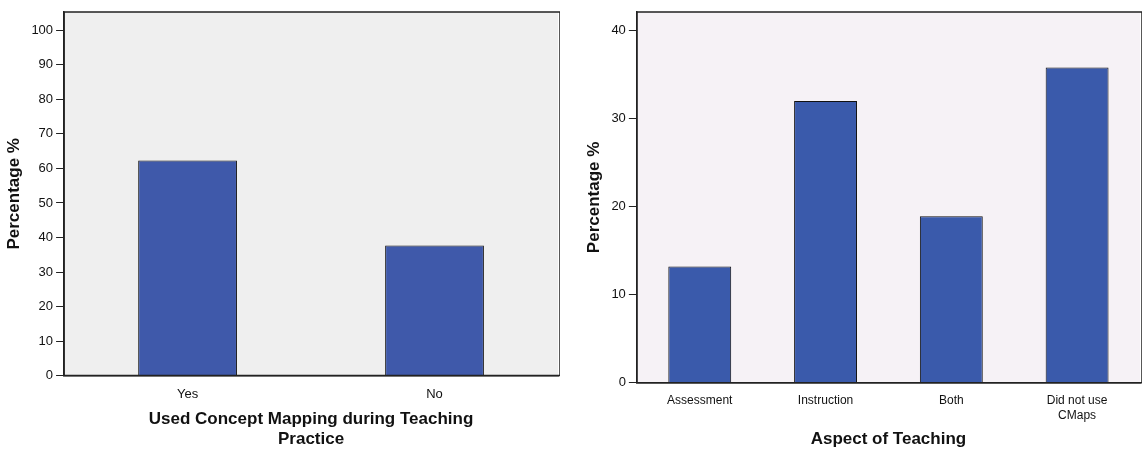  Describe the element at coordinates (42, 29) in the screenshot. I see `y-tick-label: 100` at that location.